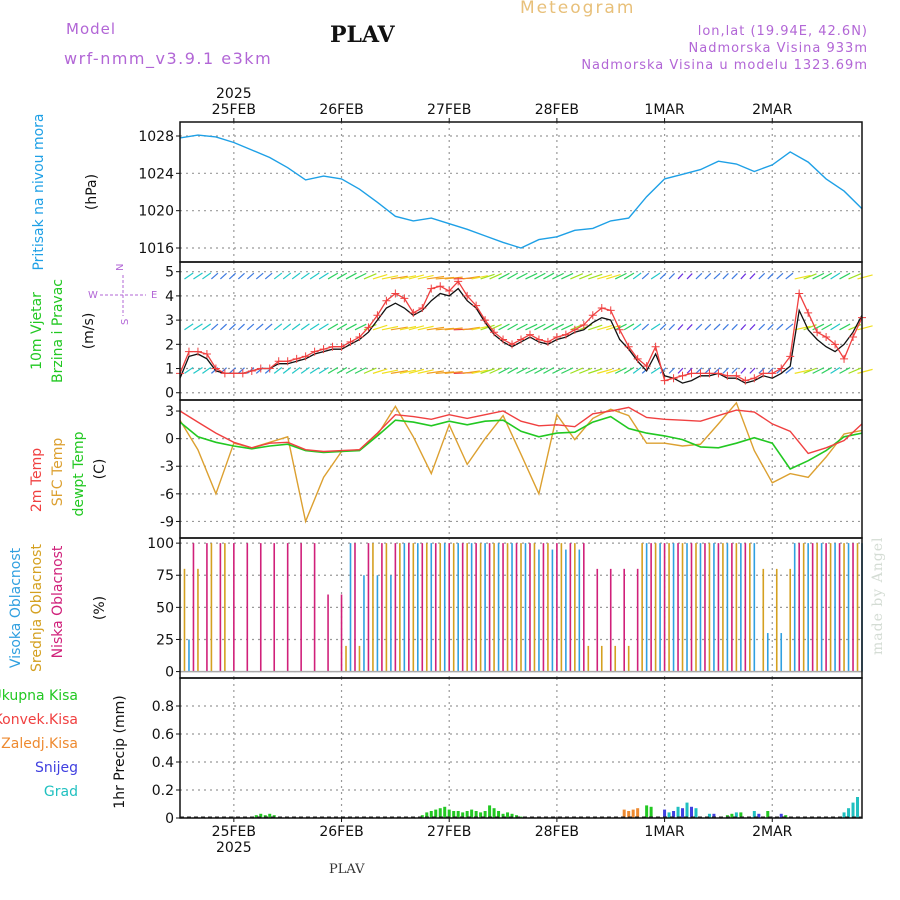  What do you see at coordinates (167, 522) in the screenshot?
I see `y-tick-label: -9` at bounding box center [167, 522].